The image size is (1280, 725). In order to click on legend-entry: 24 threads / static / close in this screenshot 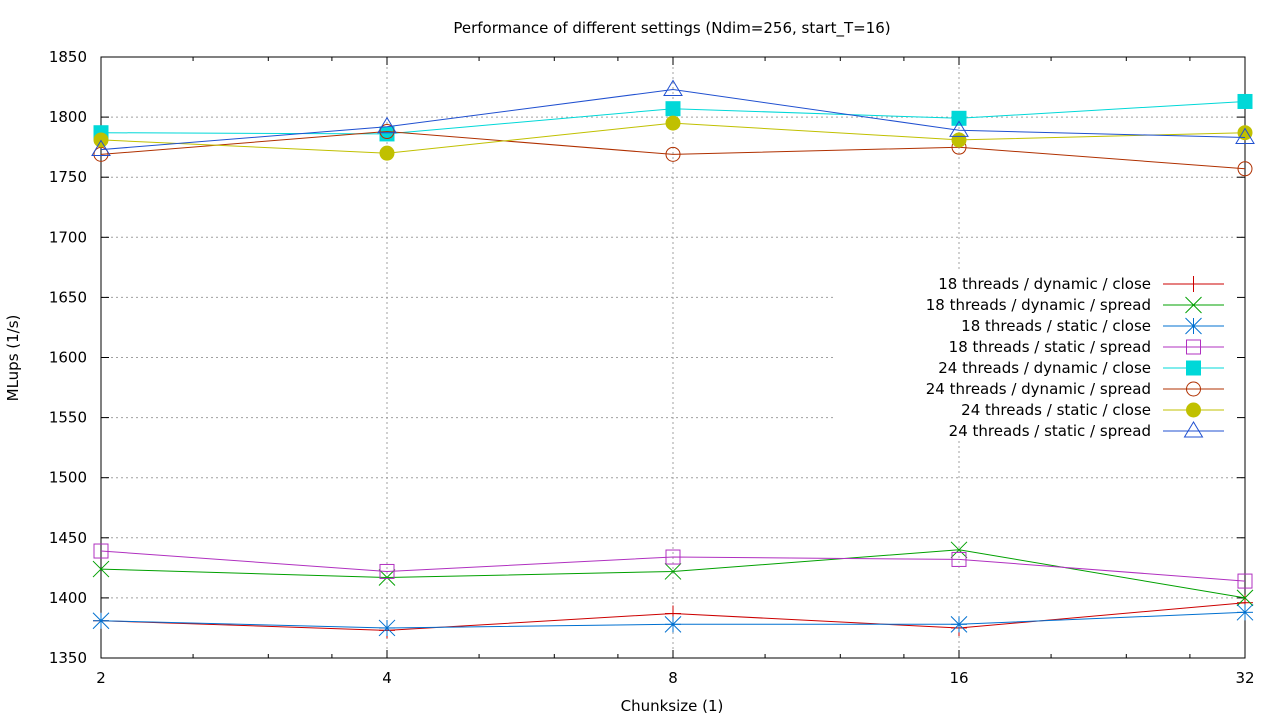, I will do `click(1092, 410)`.